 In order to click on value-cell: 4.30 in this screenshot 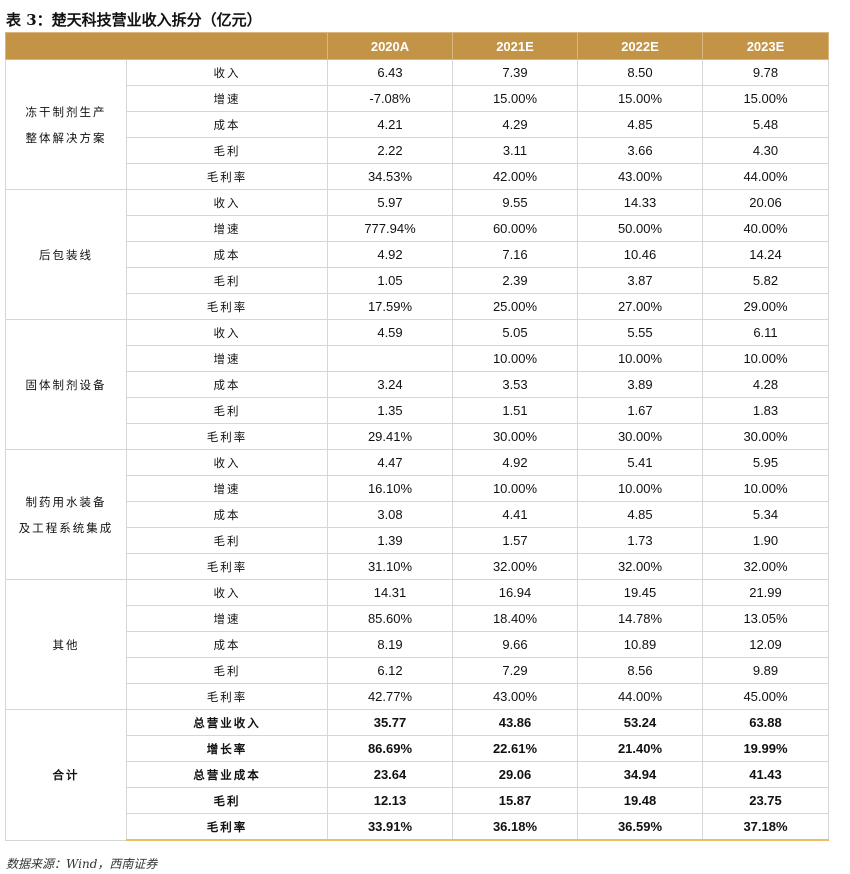, I will do `click(765, 150)`.